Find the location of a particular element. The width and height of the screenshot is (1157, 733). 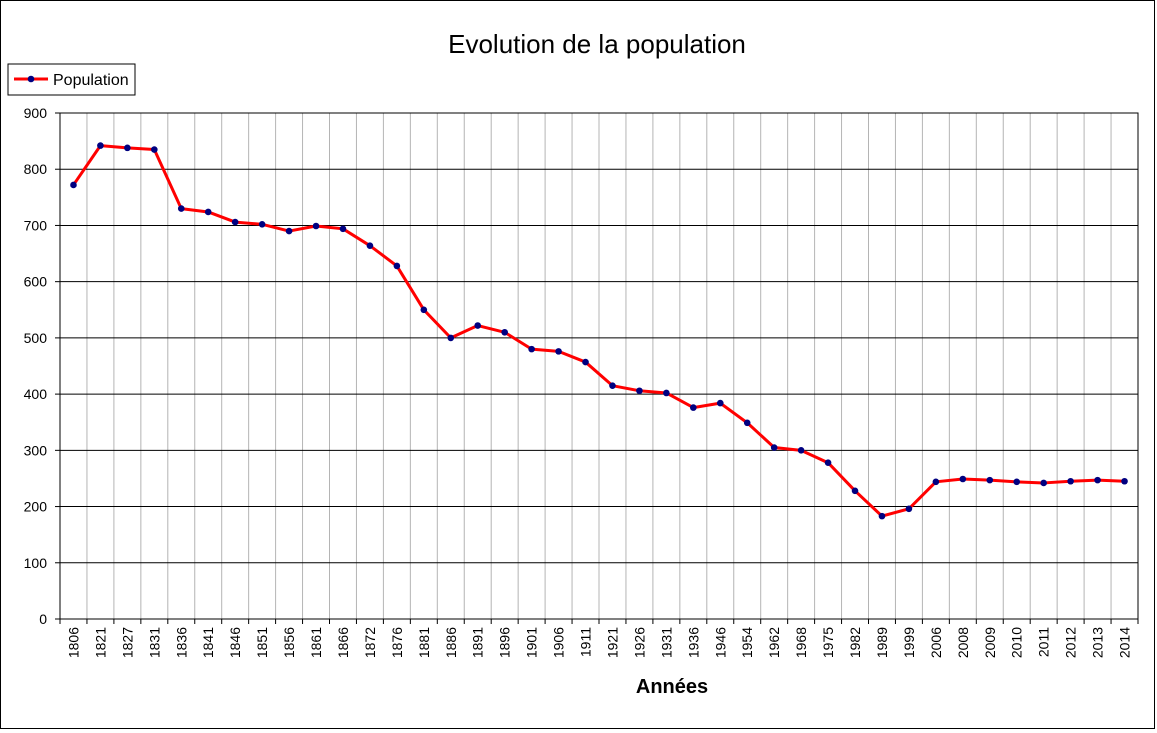

x-tick-label: 1841 is located at coordinates (208, 642).